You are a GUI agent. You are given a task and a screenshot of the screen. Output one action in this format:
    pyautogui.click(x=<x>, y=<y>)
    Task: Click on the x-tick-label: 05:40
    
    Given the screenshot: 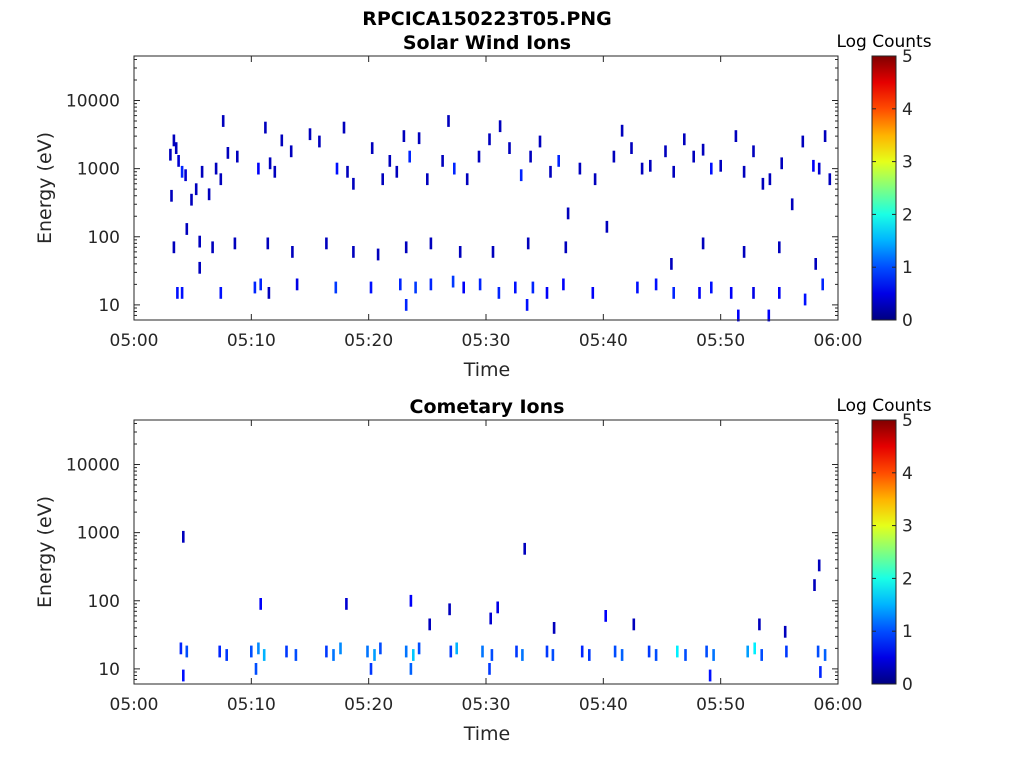 What is the action you would take?
    pyautogui.click(x=603, y=341)
    